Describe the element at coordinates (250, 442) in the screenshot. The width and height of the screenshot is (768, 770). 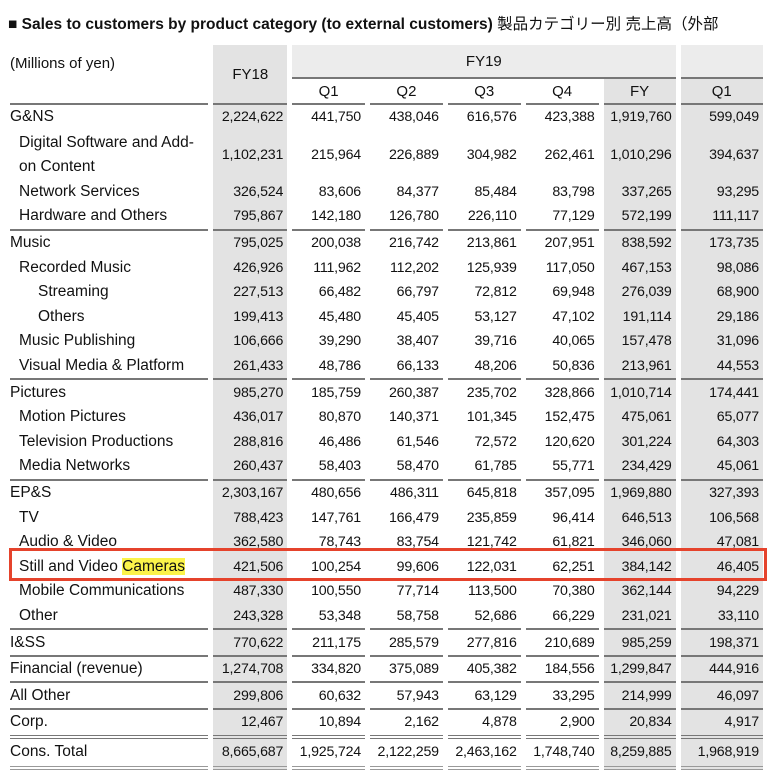
I see `cell-value: 288,816` at that location.